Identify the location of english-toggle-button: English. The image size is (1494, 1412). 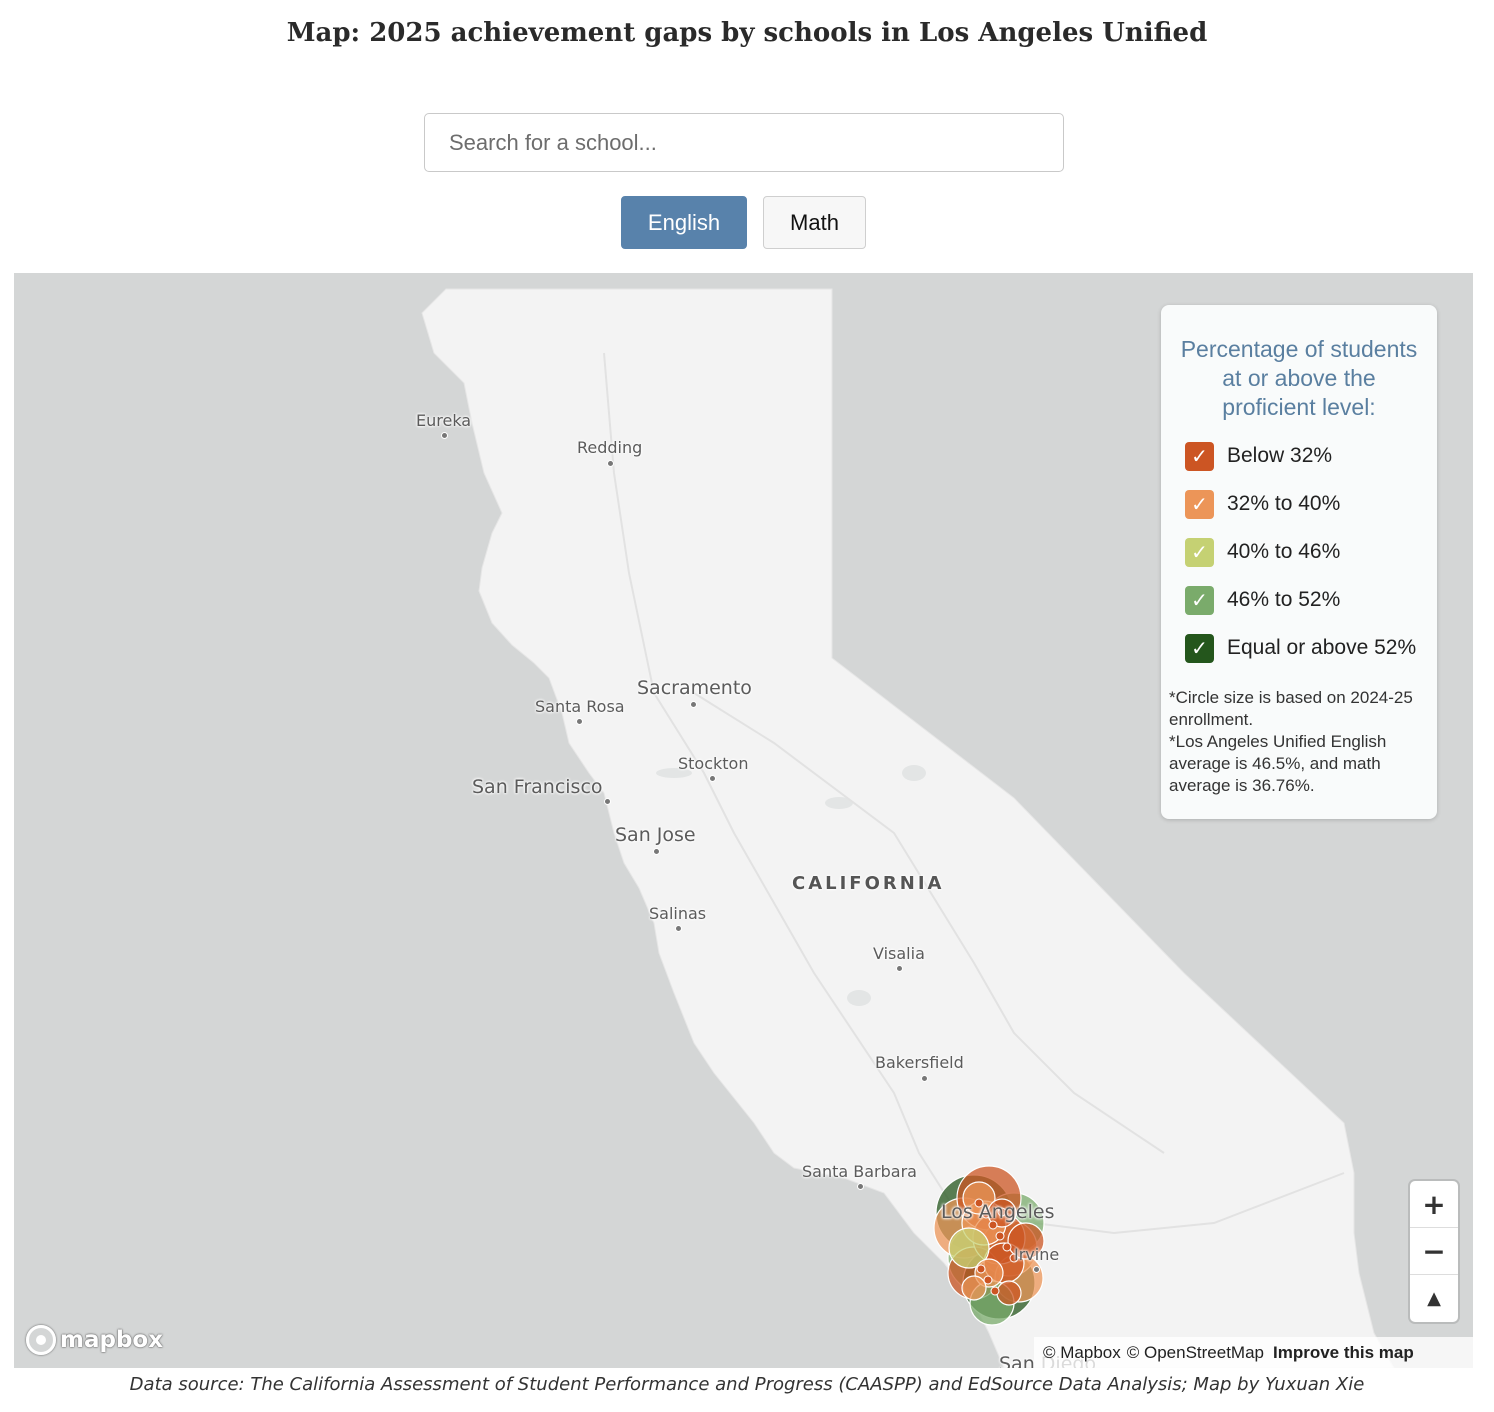
(684, 222).